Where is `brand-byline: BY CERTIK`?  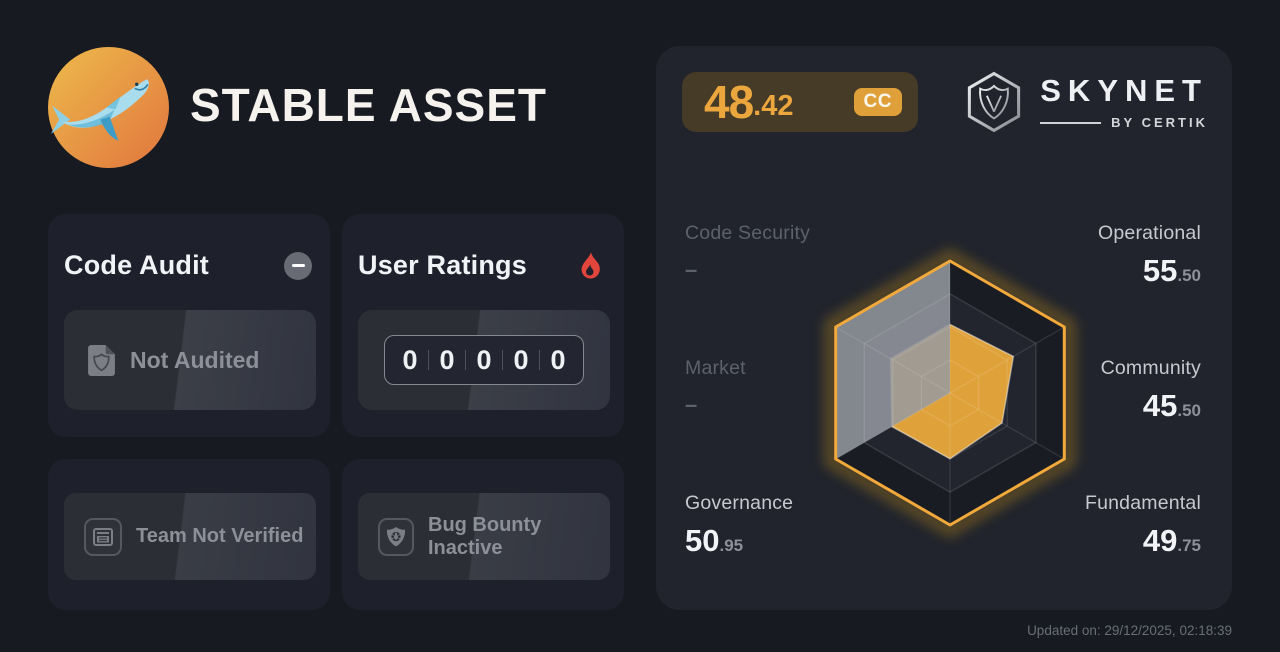
brand-byline: BY CERTIK is located at coordinates (1159, 122).